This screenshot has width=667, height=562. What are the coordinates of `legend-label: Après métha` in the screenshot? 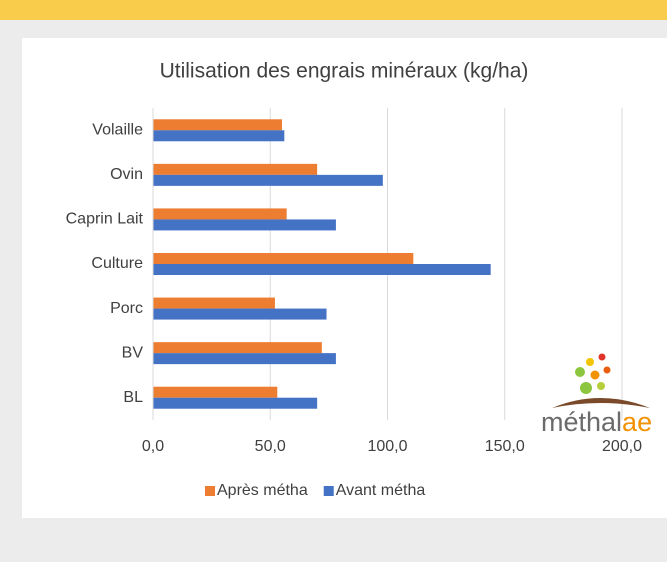 It's located at (262, 490).